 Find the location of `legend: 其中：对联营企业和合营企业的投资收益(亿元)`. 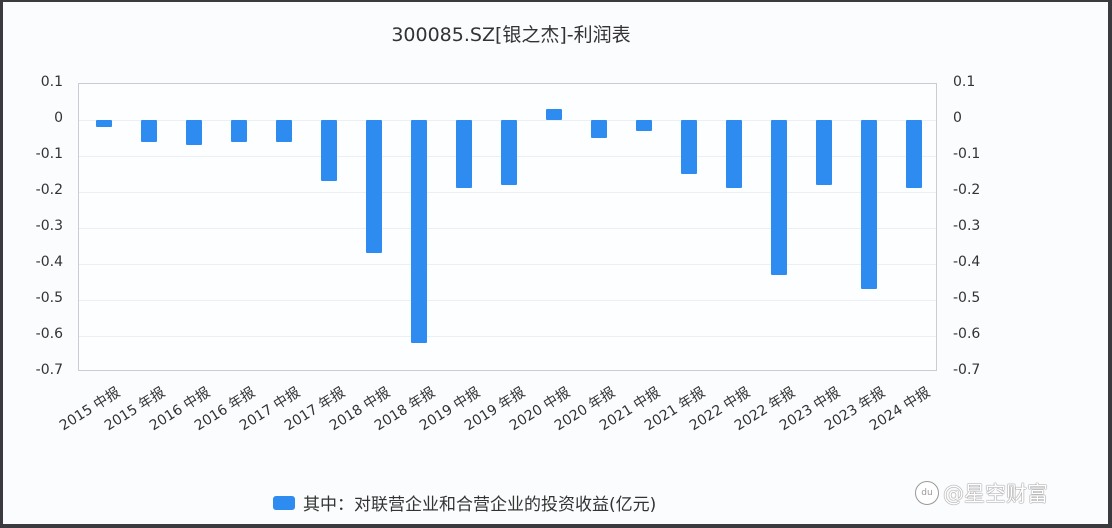

legend: 其中：对联营企业和合营企业的投资收益(亿元) is located at coordinates (464, 502).